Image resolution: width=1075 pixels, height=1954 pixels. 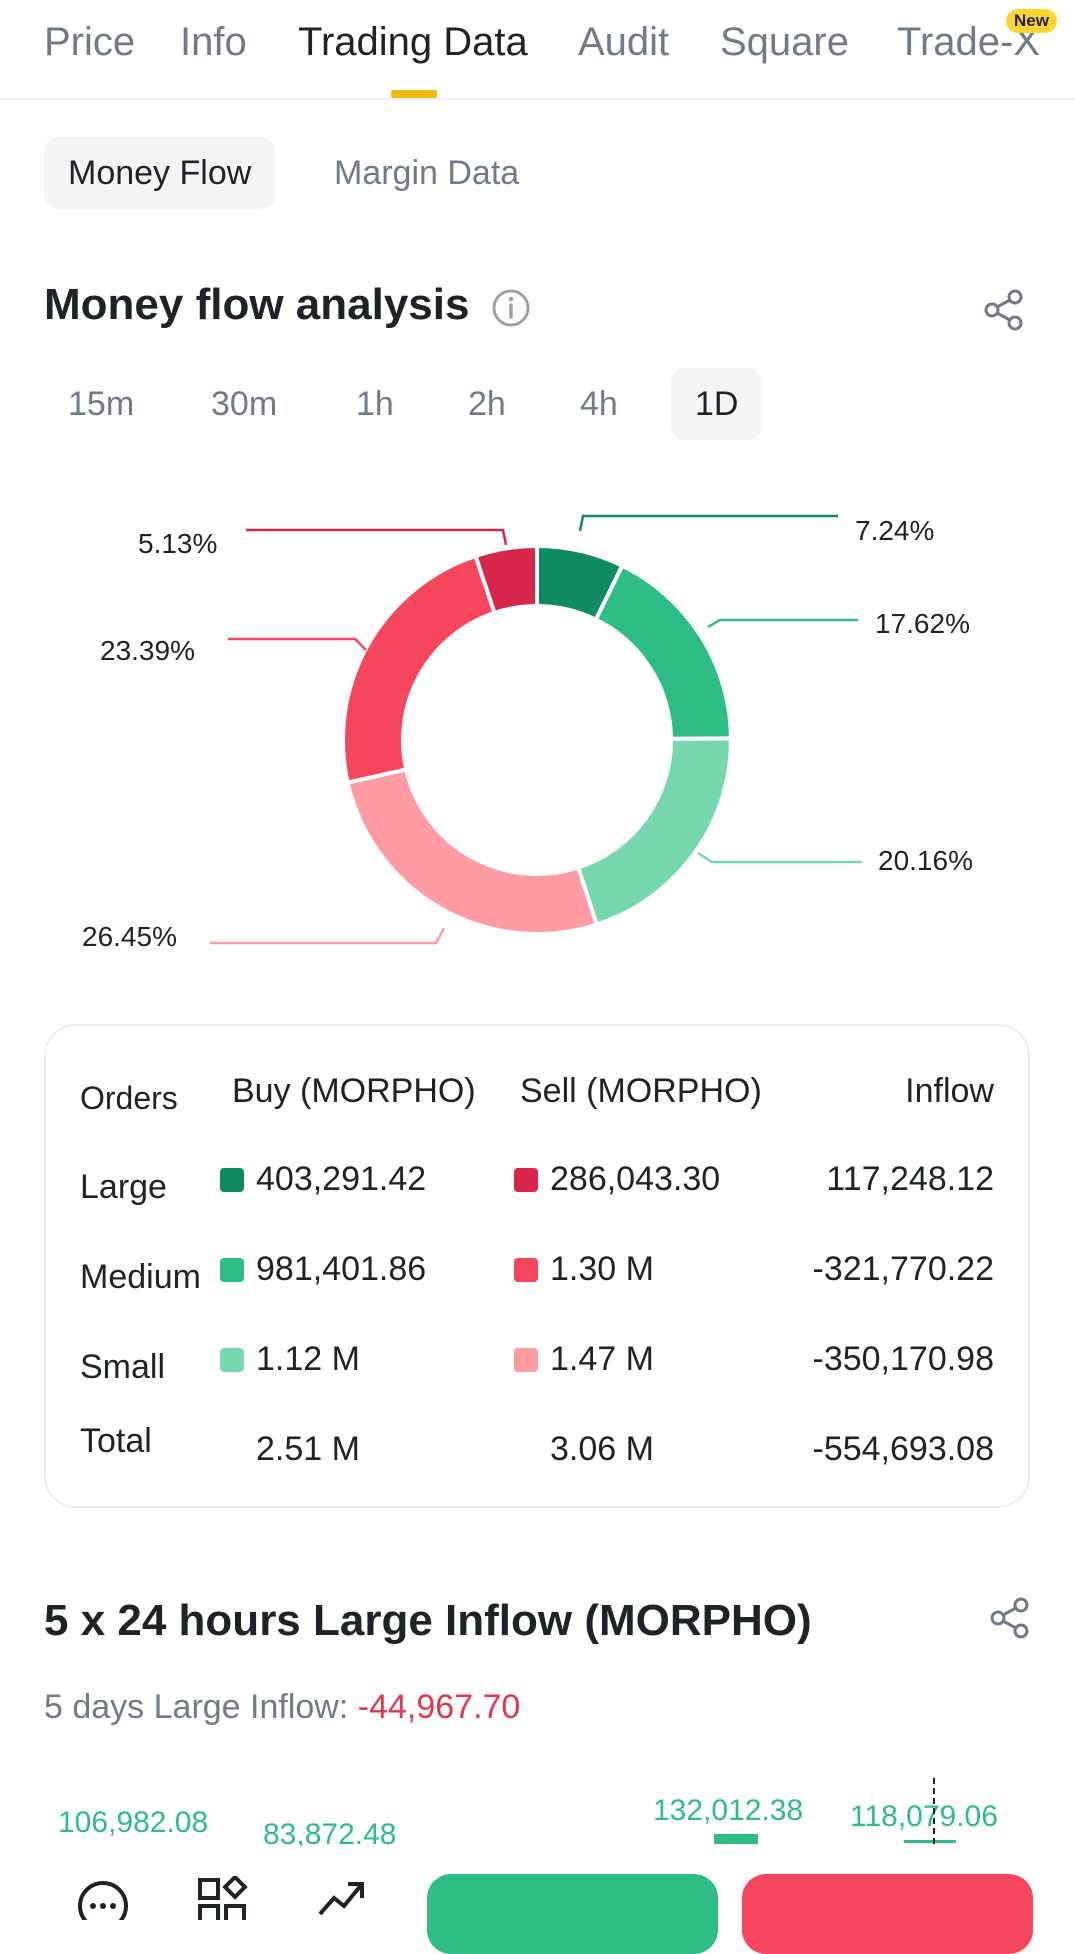 What do you see at coordinates (343, 1898) in the screenshot?
I see `trend-arrow-icon` at bounding box center [343, 1898].